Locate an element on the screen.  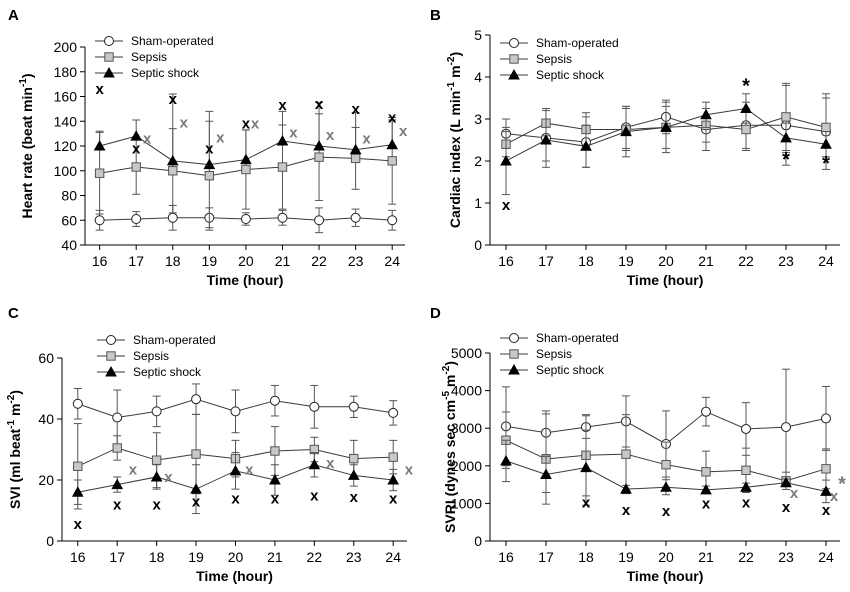
x-tick-label: 24 is located at coordinates (826, 261).